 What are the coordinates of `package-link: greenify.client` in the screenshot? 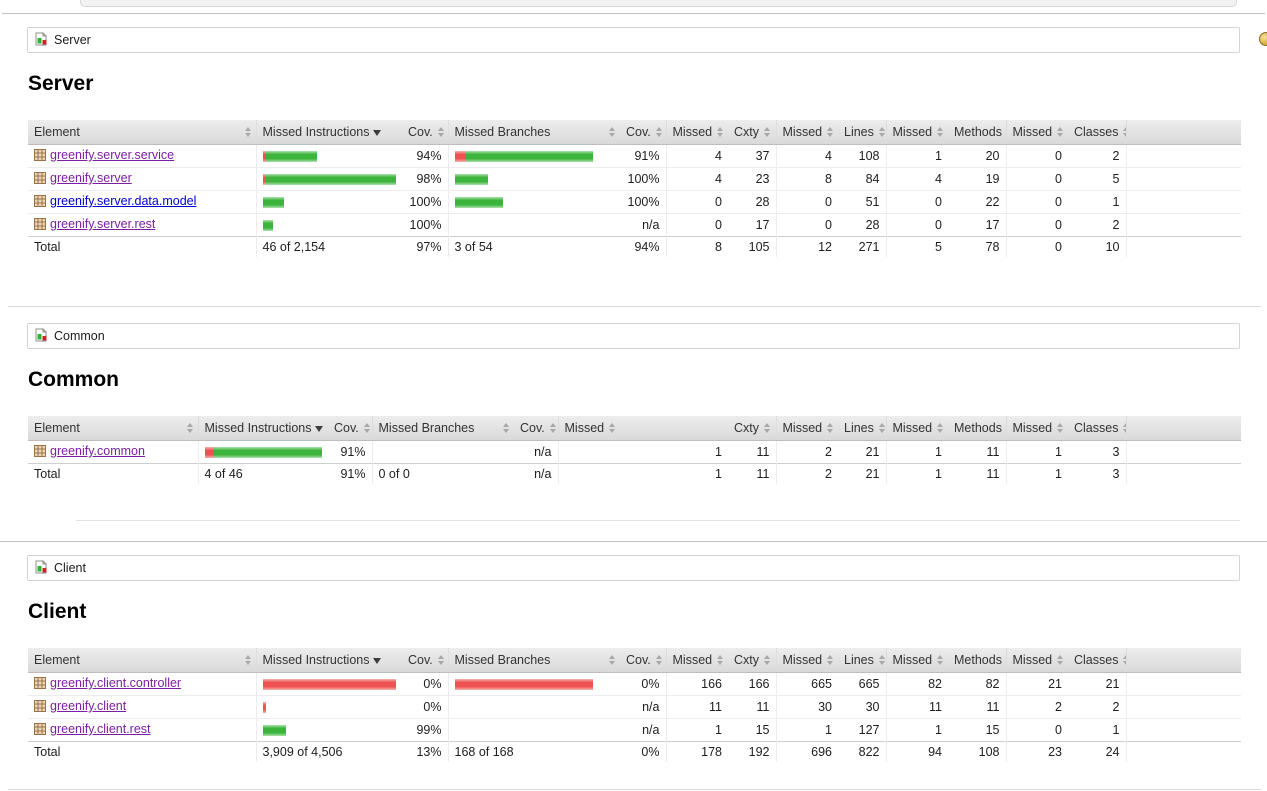 It's located at (88, 706).